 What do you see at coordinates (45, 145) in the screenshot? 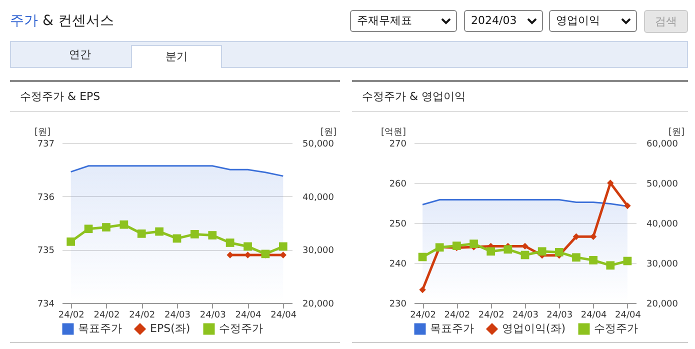
I see `y-tick-label: 737` at bounding box center [45, 145].